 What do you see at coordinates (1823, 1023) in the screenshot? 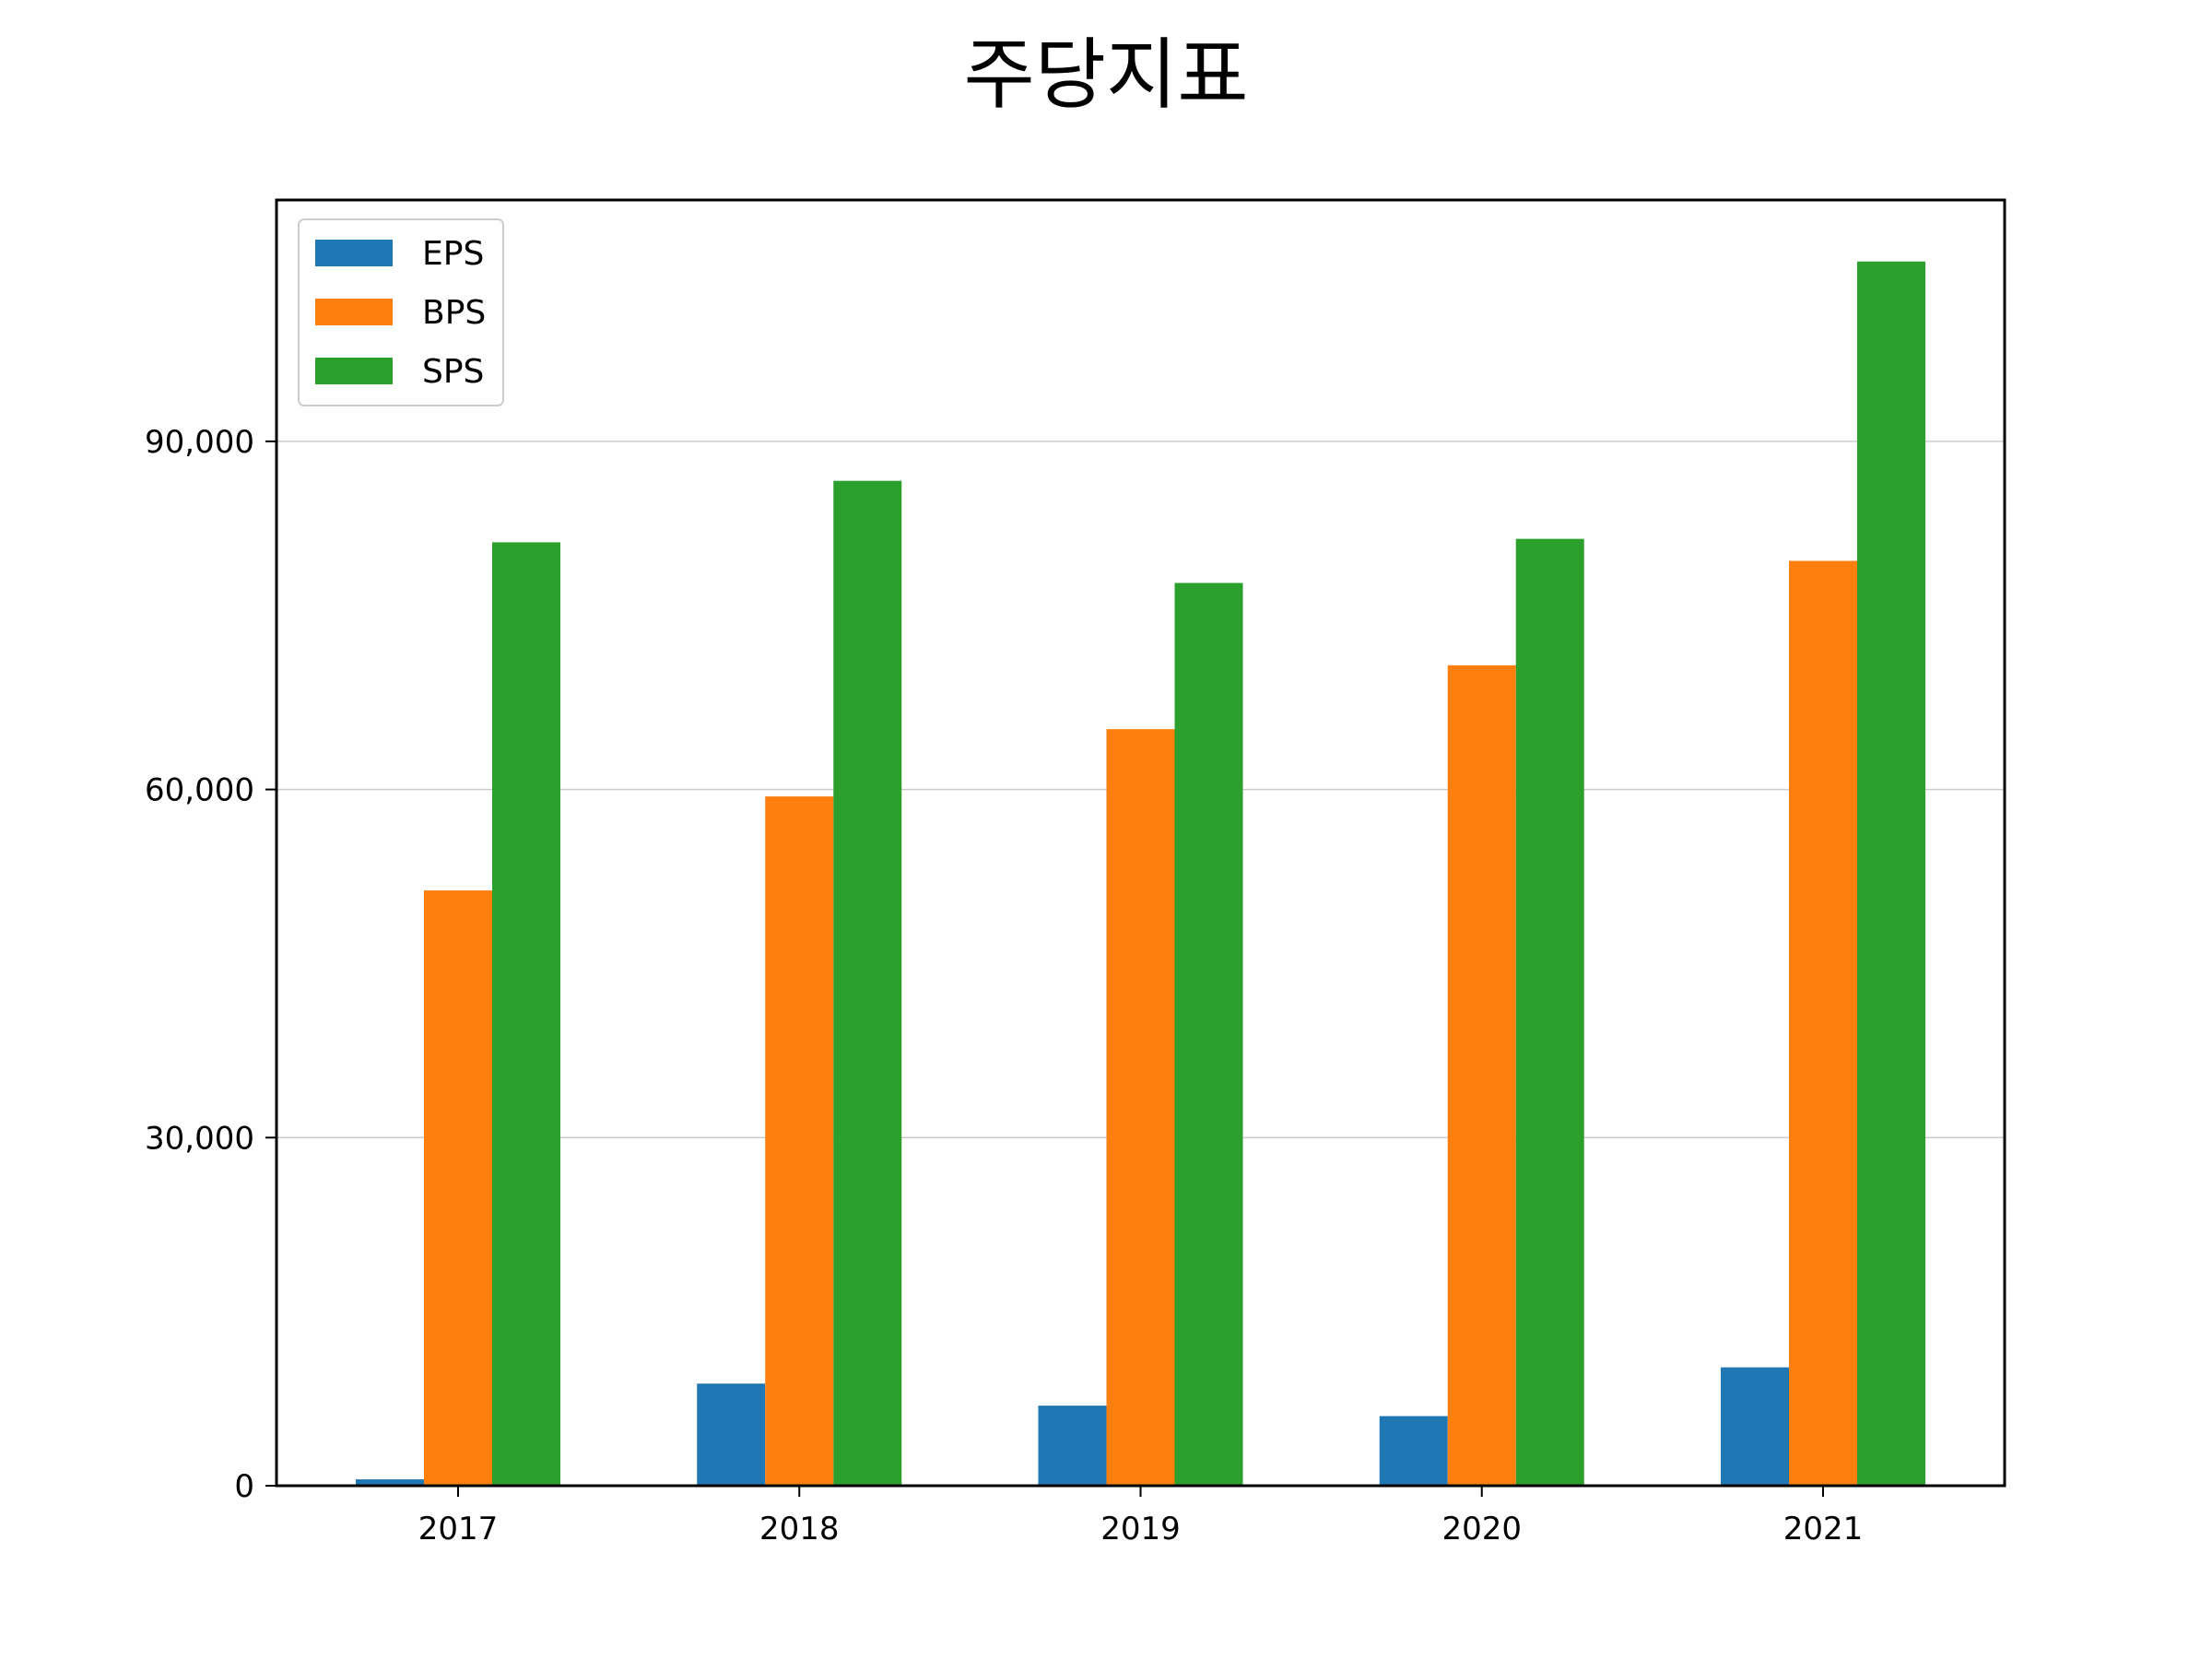
I see `bar-bps-2021` at bounding box center [1823, 1023].